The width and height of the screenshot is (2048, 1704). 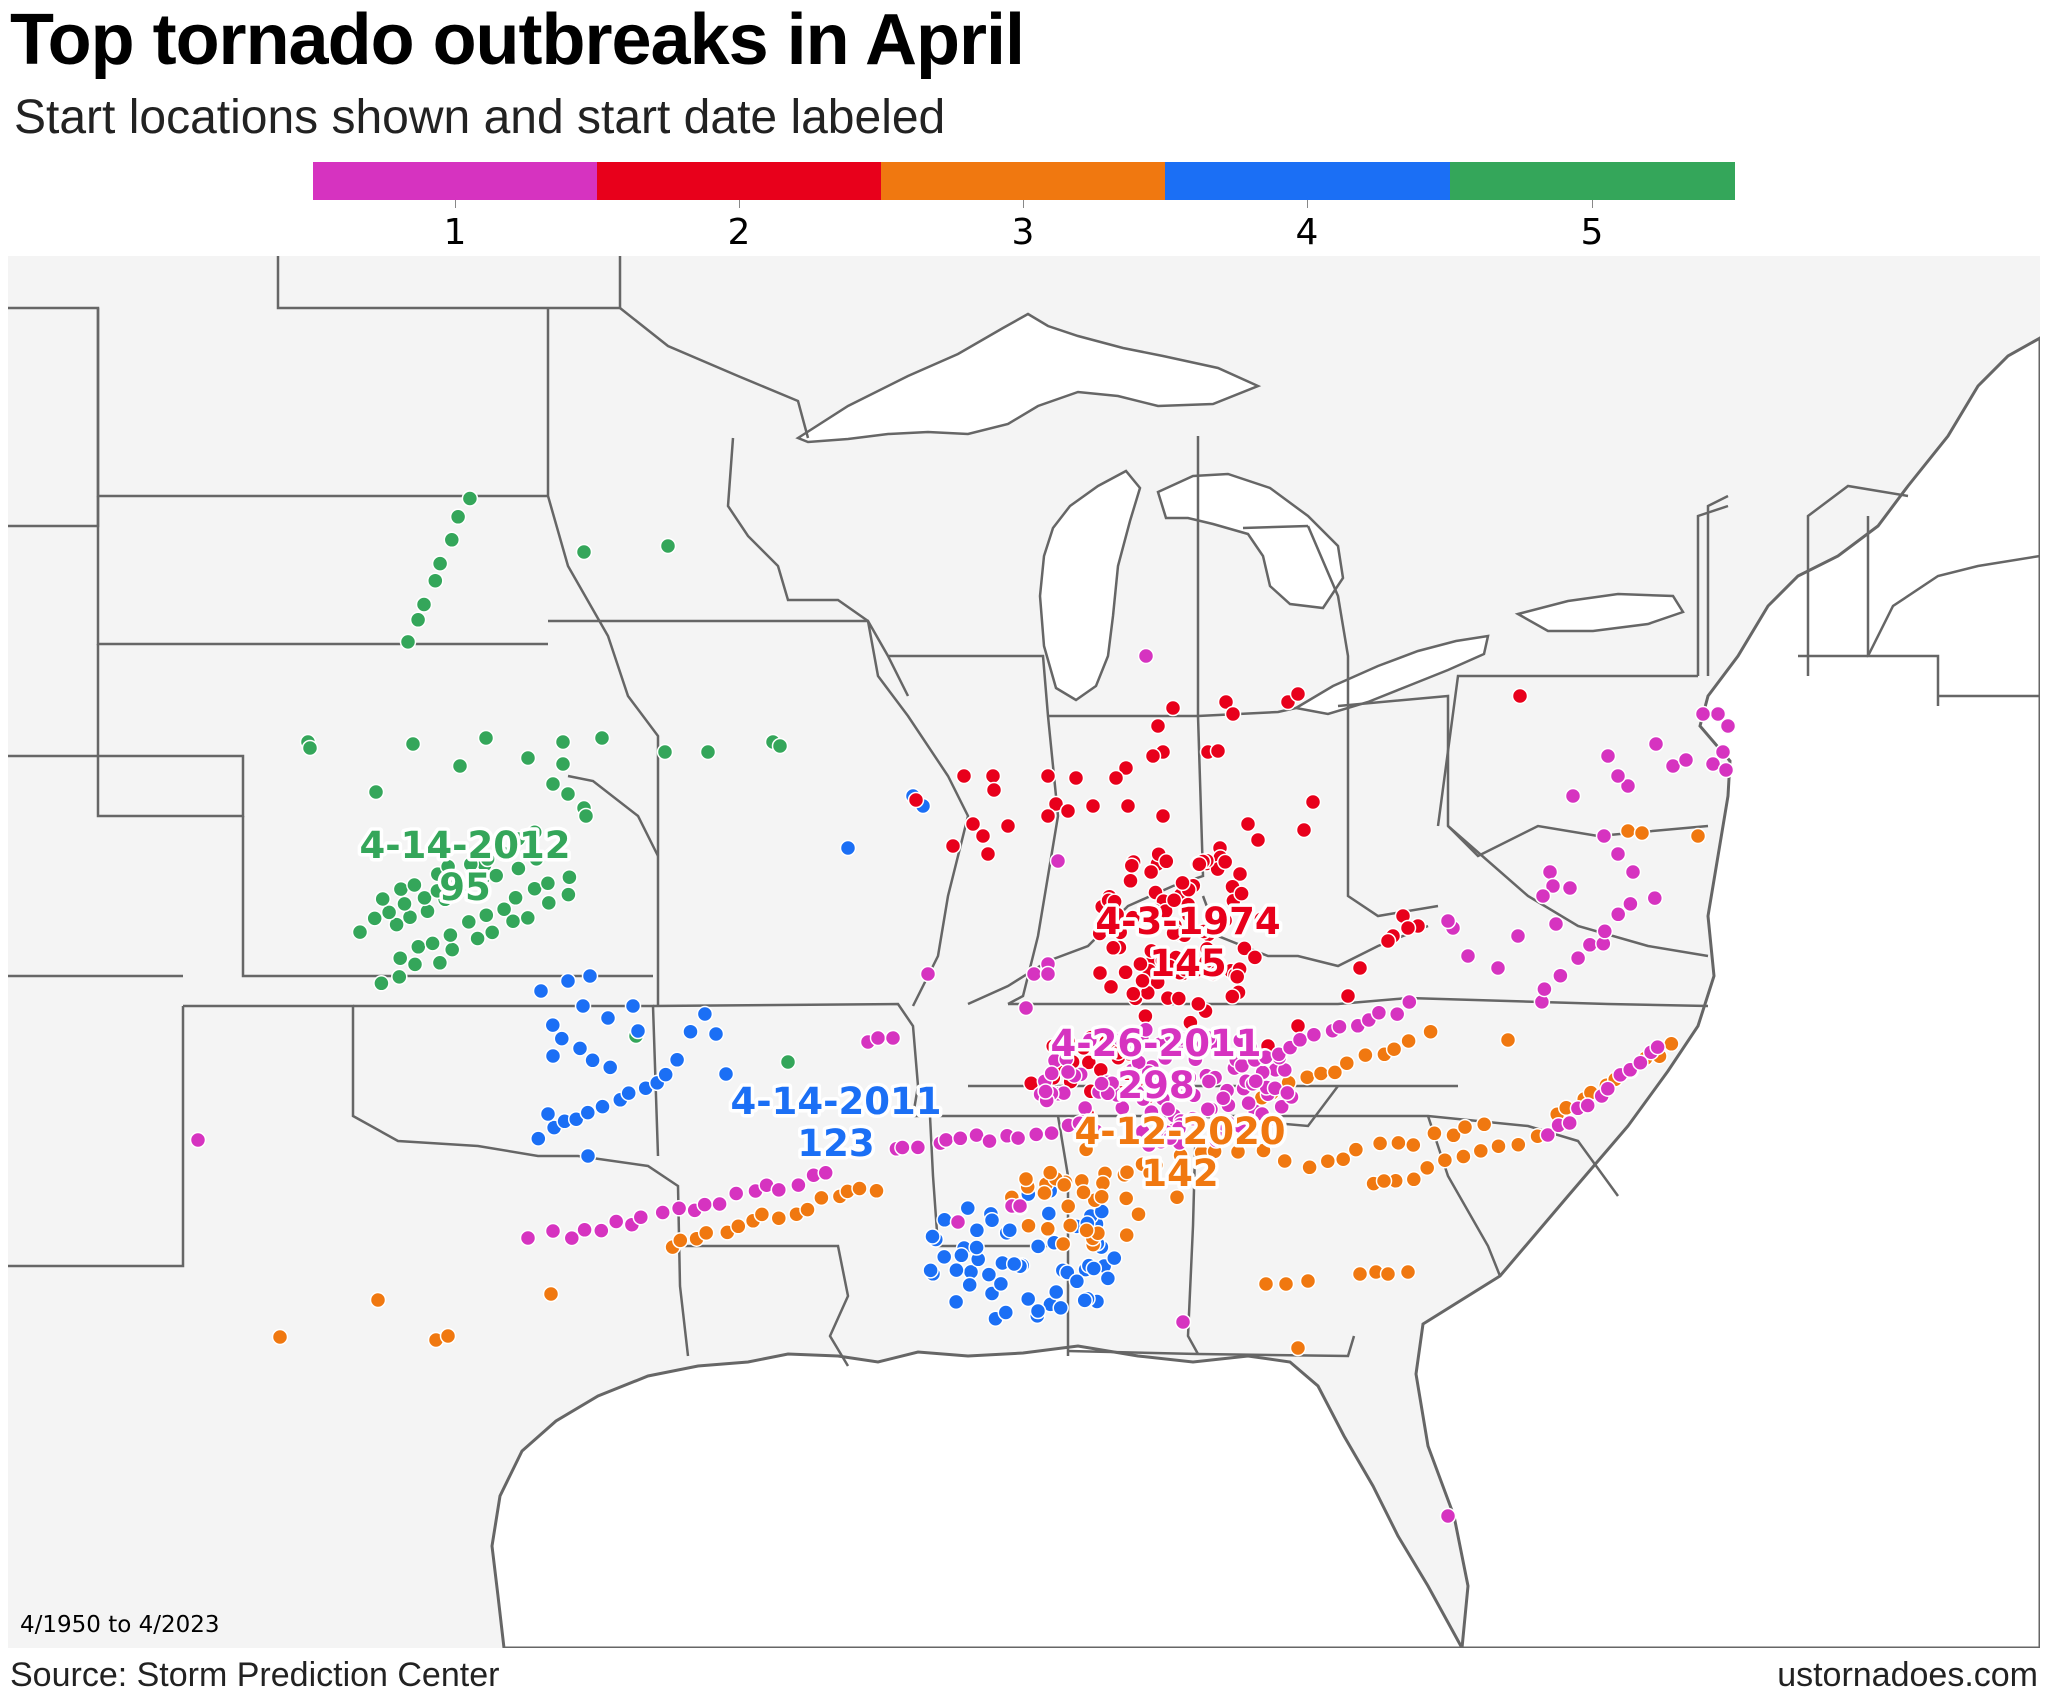 What do you see at coordinates (1156, 1043) in the screenshot?
I see `outbreak-date-1: 4-26-2011` at bounding box center [1156, 1043].